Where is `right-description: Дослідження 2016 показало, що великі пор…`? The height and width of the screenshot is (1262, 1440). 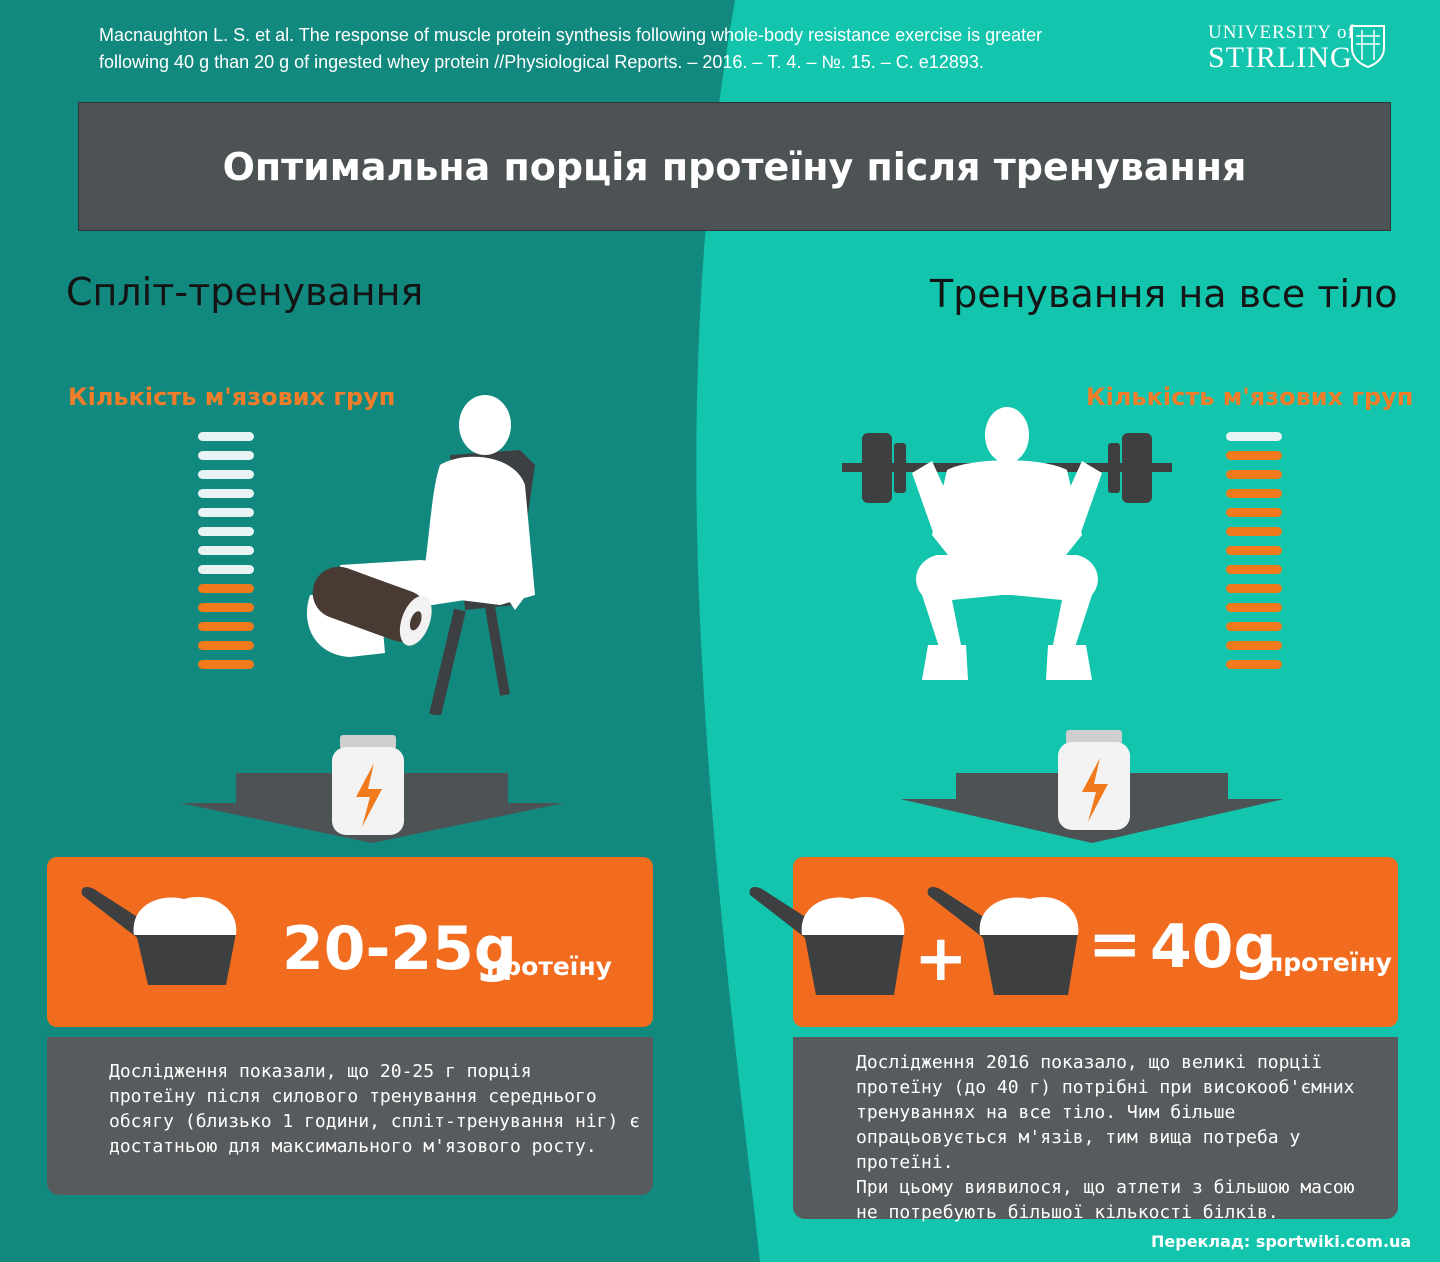 right-description: Дослідження 2016 показало, що великі пор… is located at coordinates (1095, 1130).